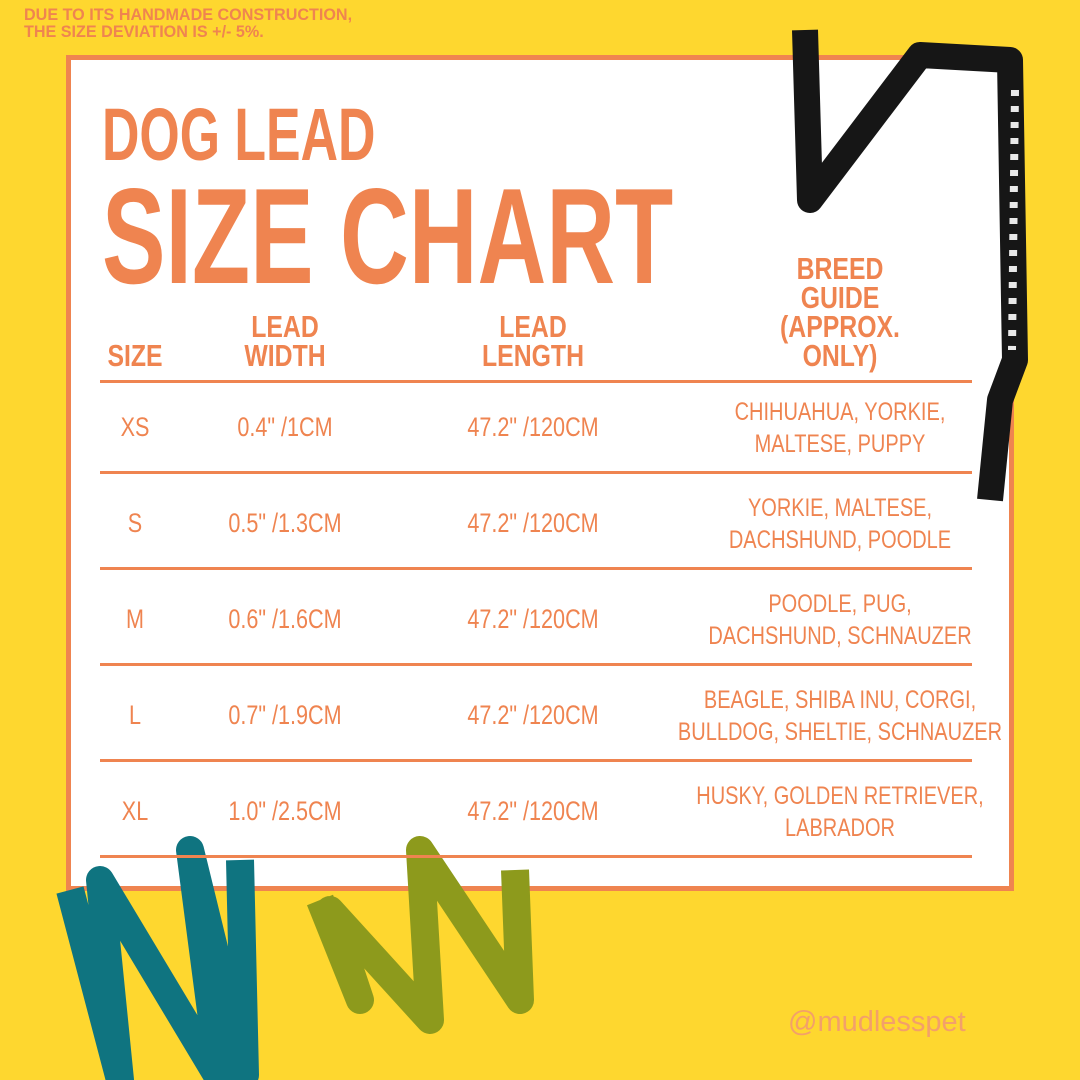 The image size is (1080, 1080). I want to click on text-line: BREED, so click(840, 268).